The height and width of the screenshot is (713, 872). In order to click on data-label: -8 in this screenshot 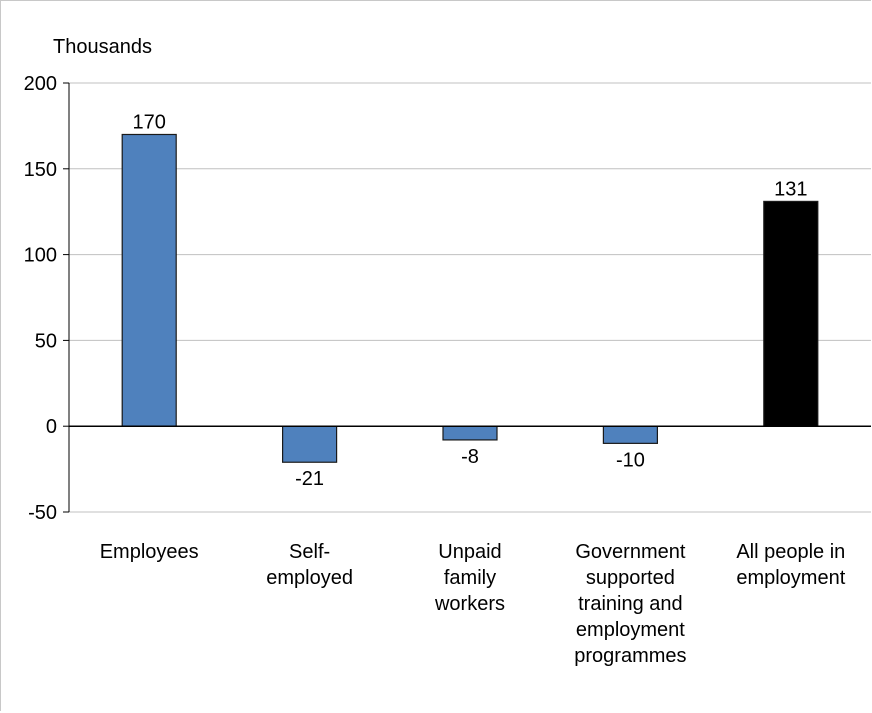, I will do `click(470, 457)`.